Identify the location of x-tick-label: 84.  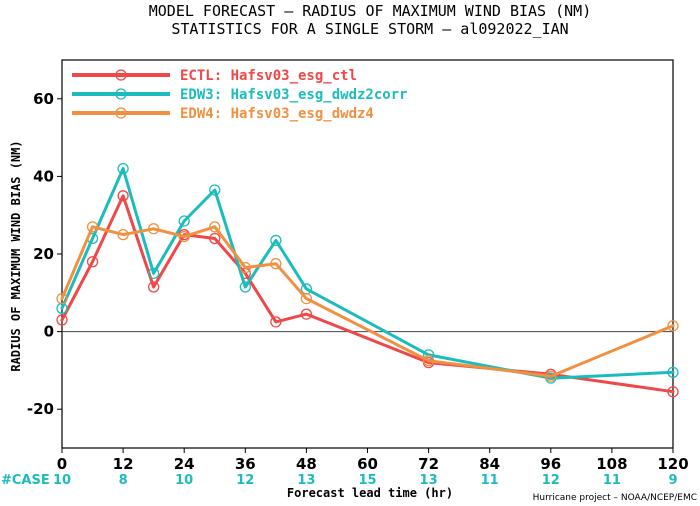
(489, 464).